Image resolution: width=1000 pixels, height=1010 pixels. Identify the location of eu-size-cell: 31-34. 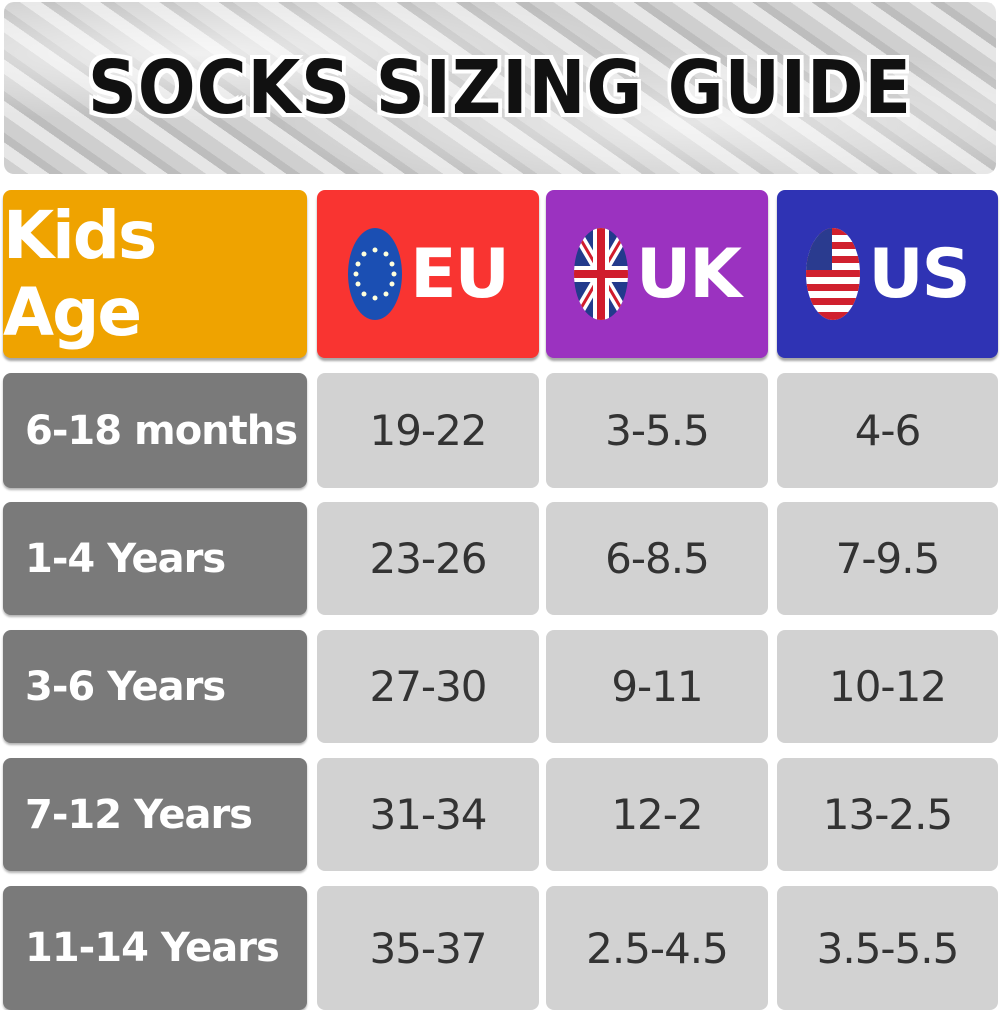
(428, 814).